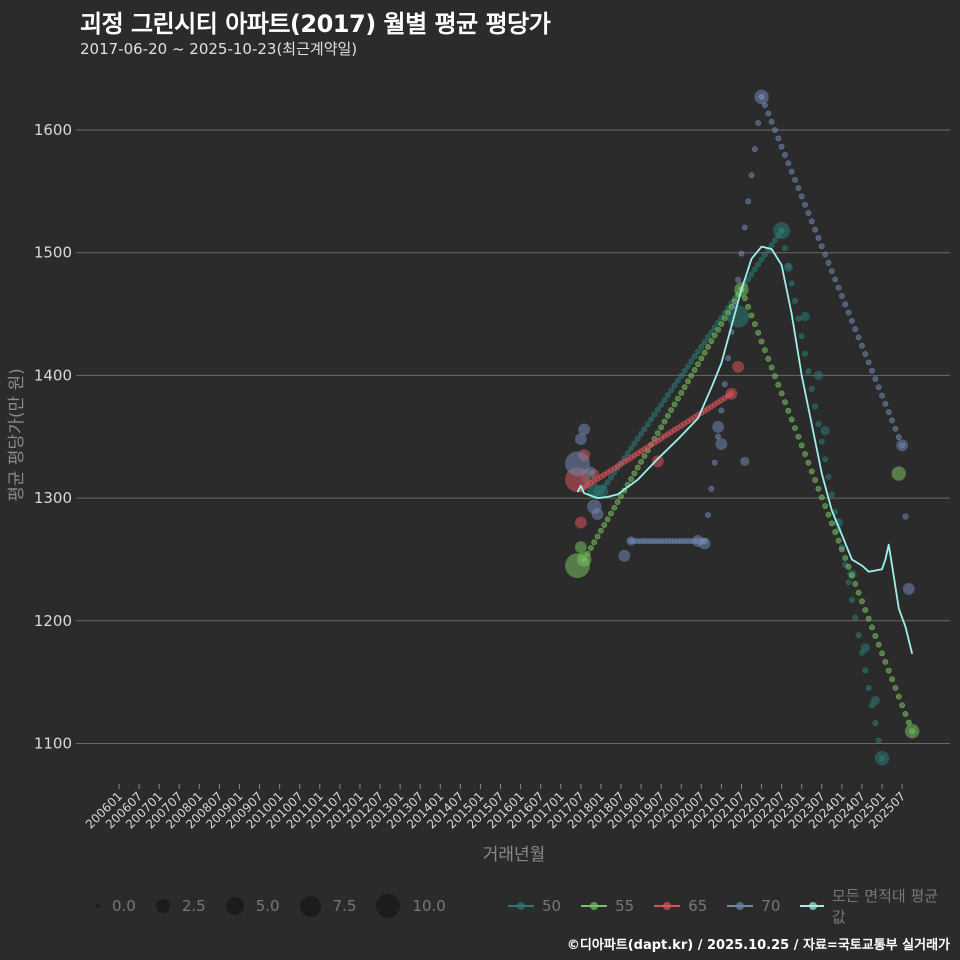 The height and width of the screenshot is (960, 960). I want to click on y-tick-label: 1500, so click(53, 253).